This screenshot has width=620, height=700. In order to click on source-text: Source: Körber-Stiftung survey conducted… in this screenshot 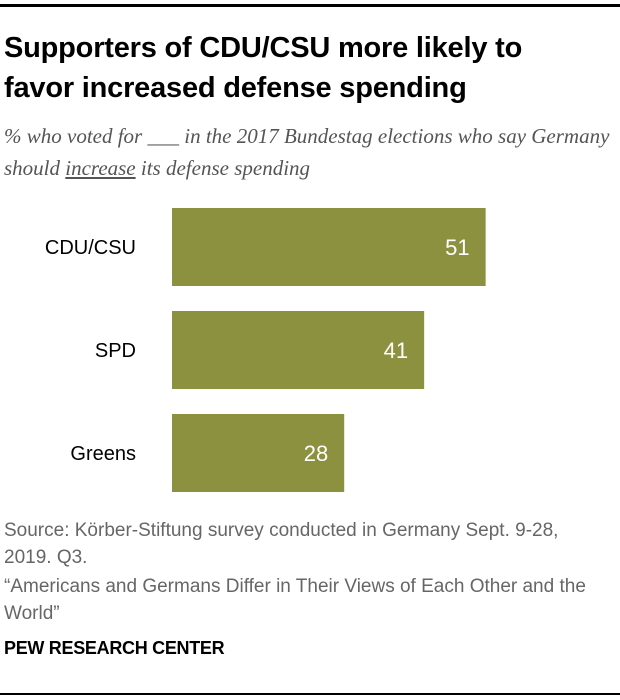, I will do `click(281, 544)`.